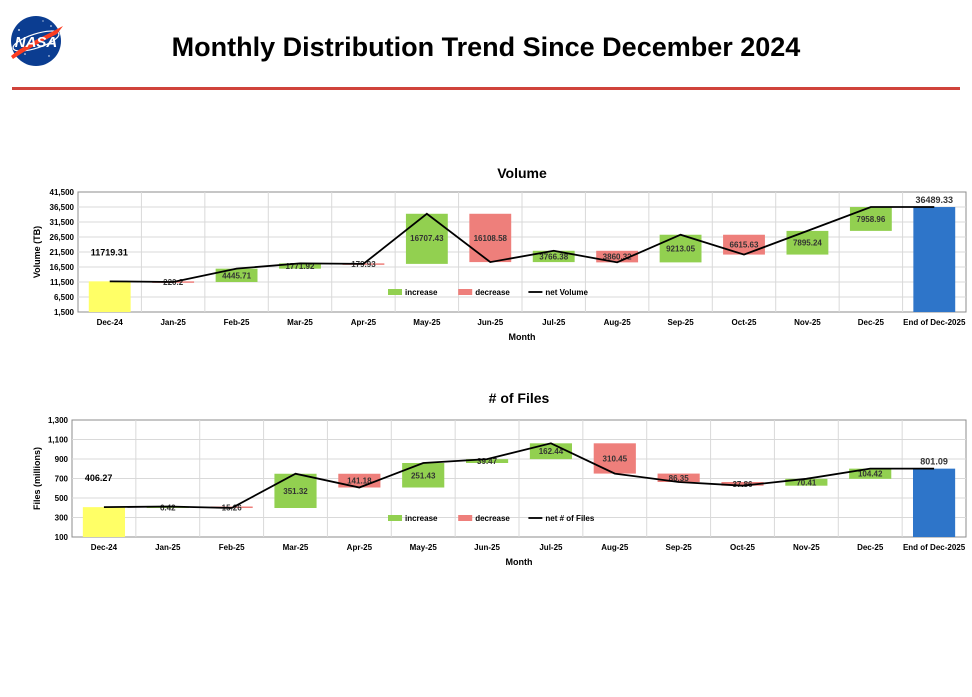 This screenshot has height=697, width=972. Describe the element at coordinates (935, 200) in the screenshot. I see `data-label: 36489.33` at that location.